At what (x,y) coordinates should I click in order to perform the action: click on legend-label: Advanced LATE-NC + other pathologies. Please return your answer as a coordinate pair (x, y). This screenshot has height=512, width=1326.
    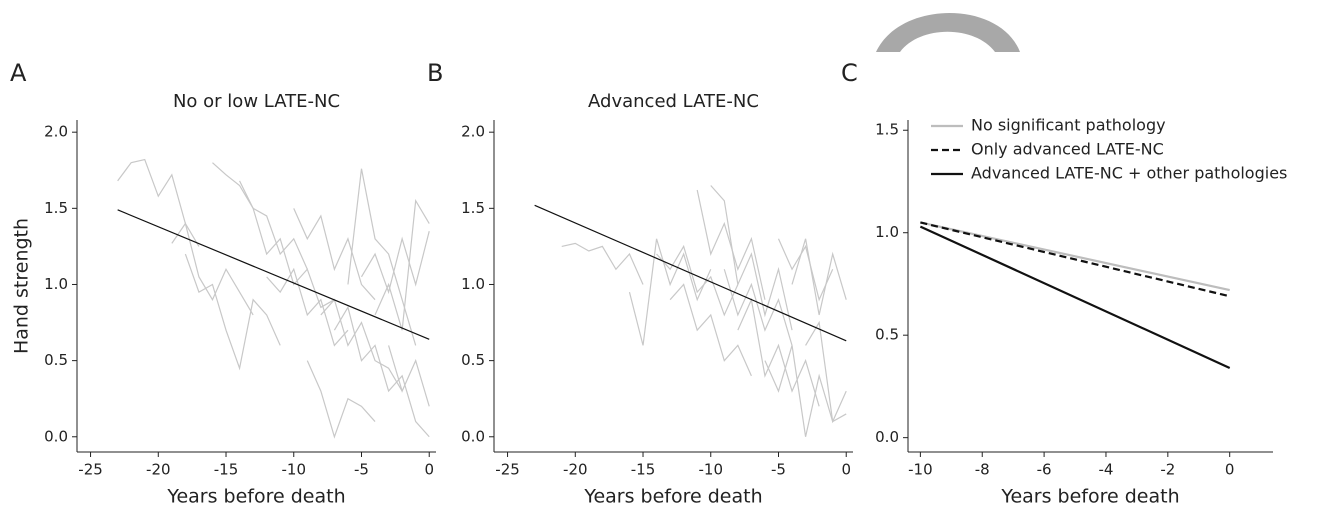
    Looking at the image, I should click on (1129, 173).